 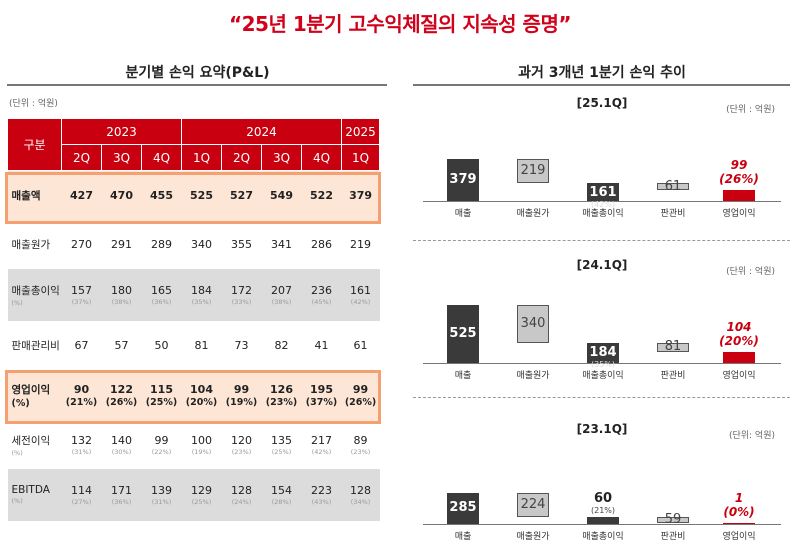 What do you see at coordinates (193, 195) in the screenshot?
I see `table-row: 매출액 427 470 455 525 527 549 522 379` at bounding box center [193, 195].